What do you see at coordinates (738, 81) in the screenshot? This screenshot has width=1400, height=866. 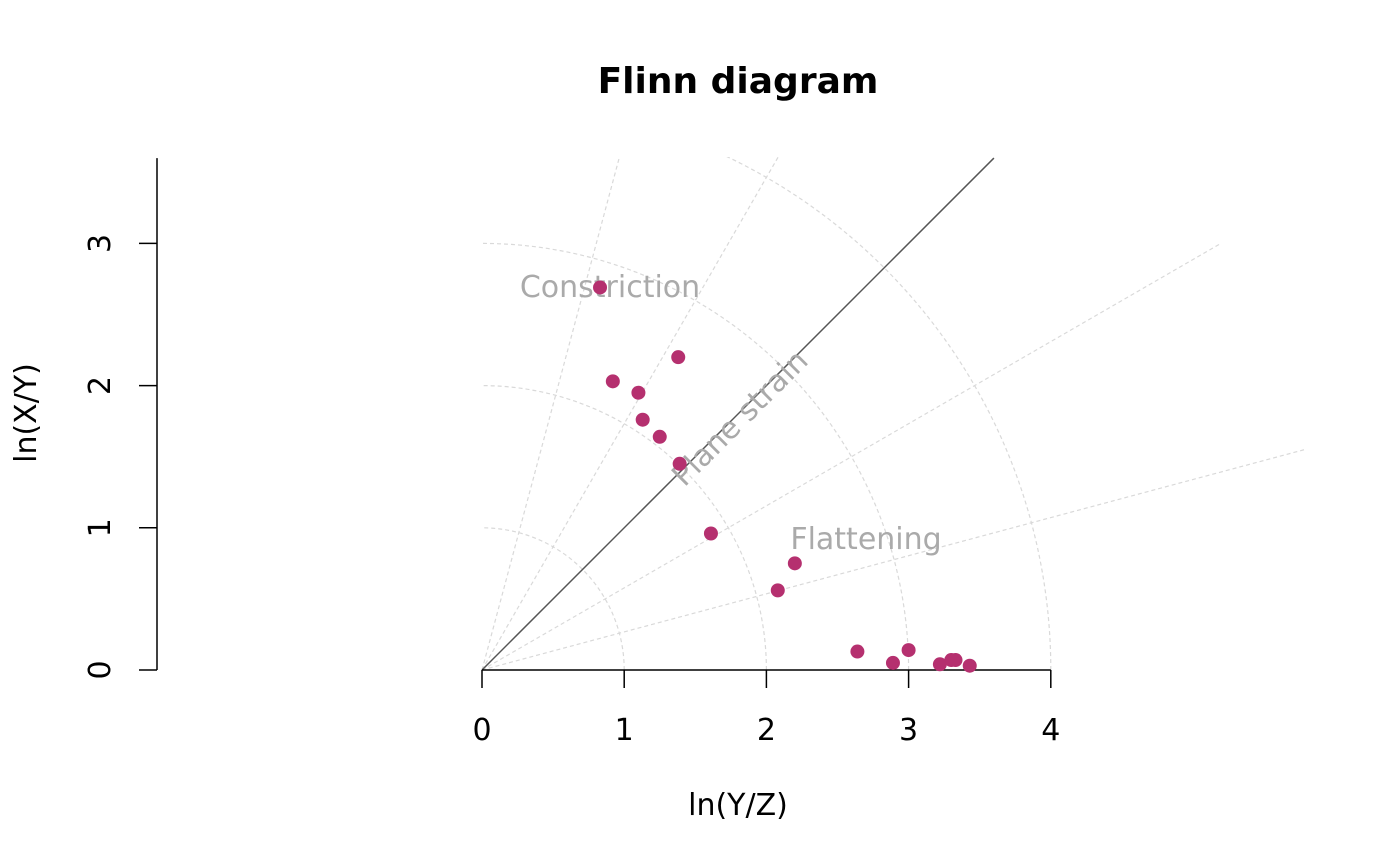 I see `chart-title: Flinn diagram` at bounding box center [738, 81].